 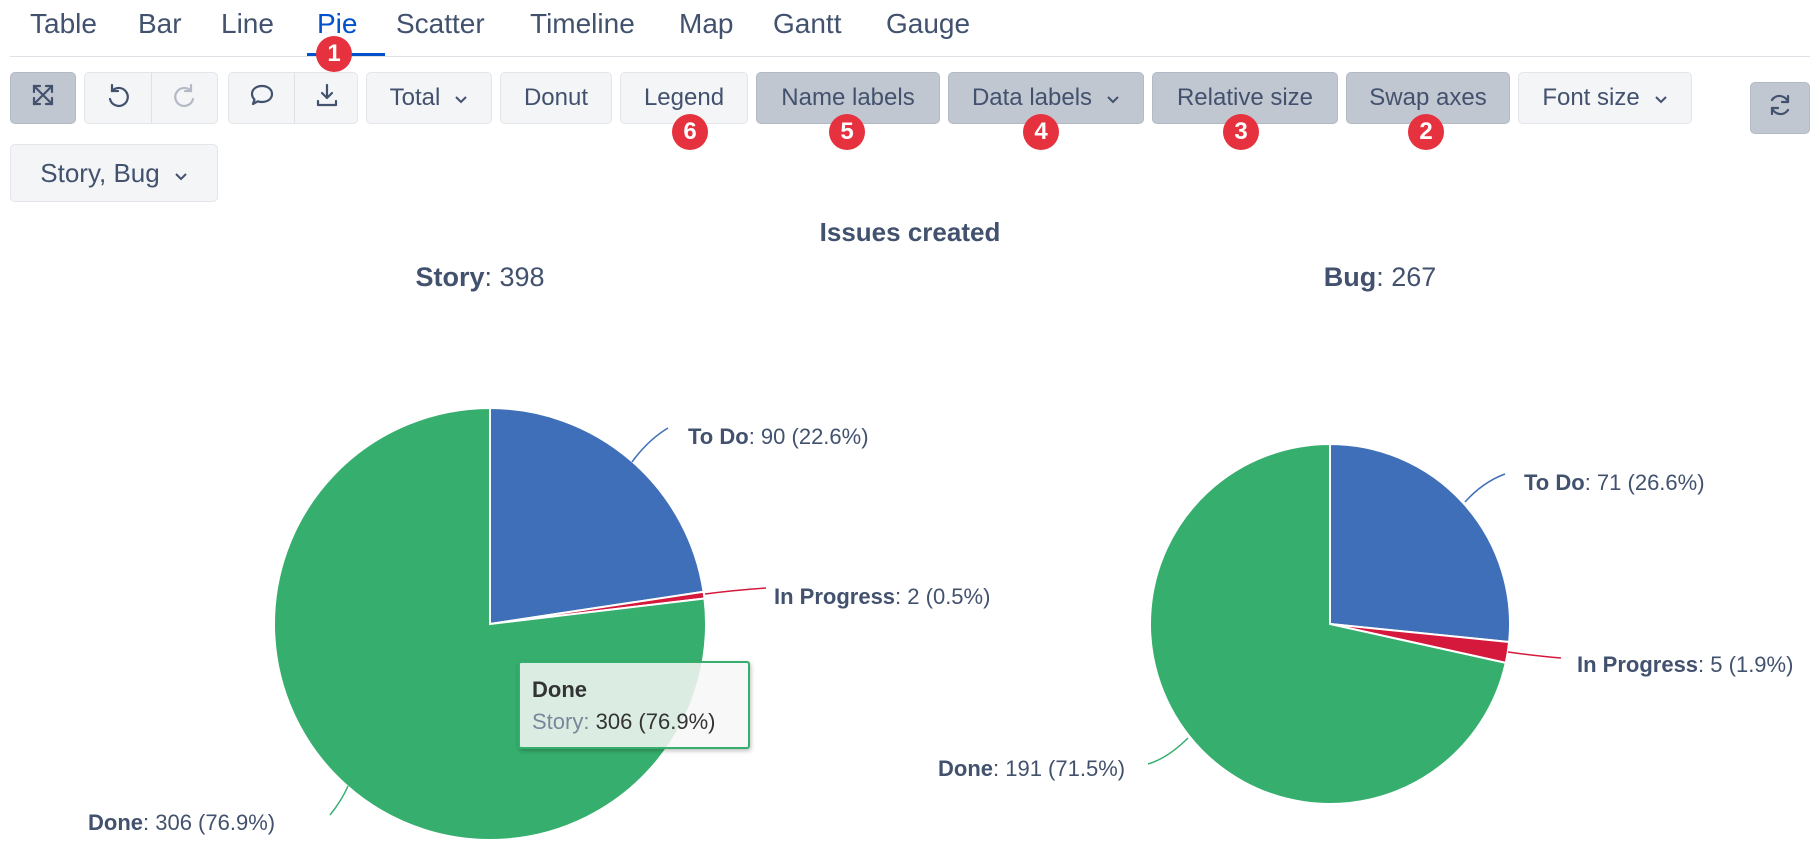 I want to click on redo-icon, so click(x=185, y=98).